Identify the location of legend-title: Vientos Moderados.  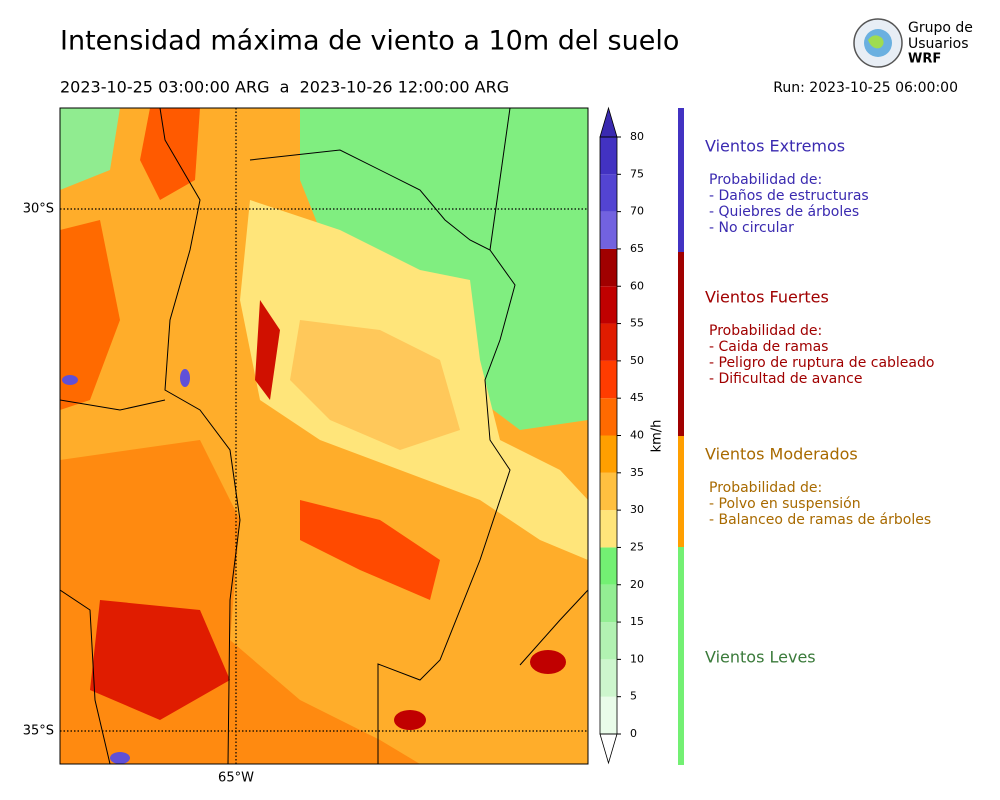
(781, 454).